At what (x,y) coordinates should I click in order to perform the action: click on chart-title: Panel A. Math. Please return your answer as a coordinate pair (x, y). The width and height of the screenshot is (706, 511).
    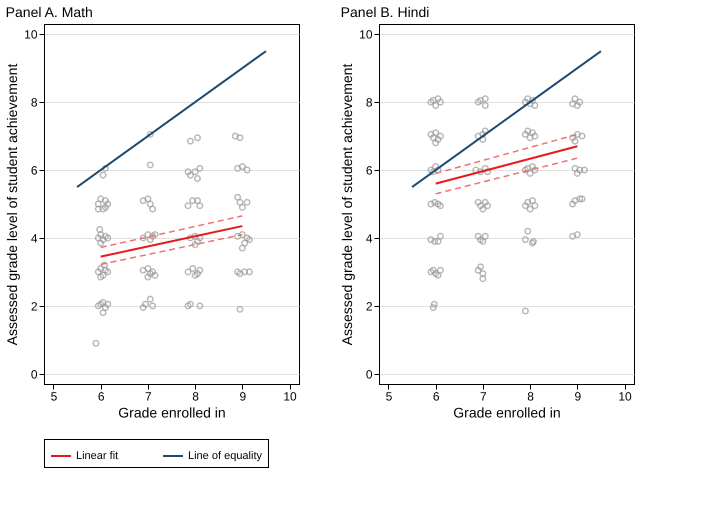
    Looking at the image, I should click on (49, 12).